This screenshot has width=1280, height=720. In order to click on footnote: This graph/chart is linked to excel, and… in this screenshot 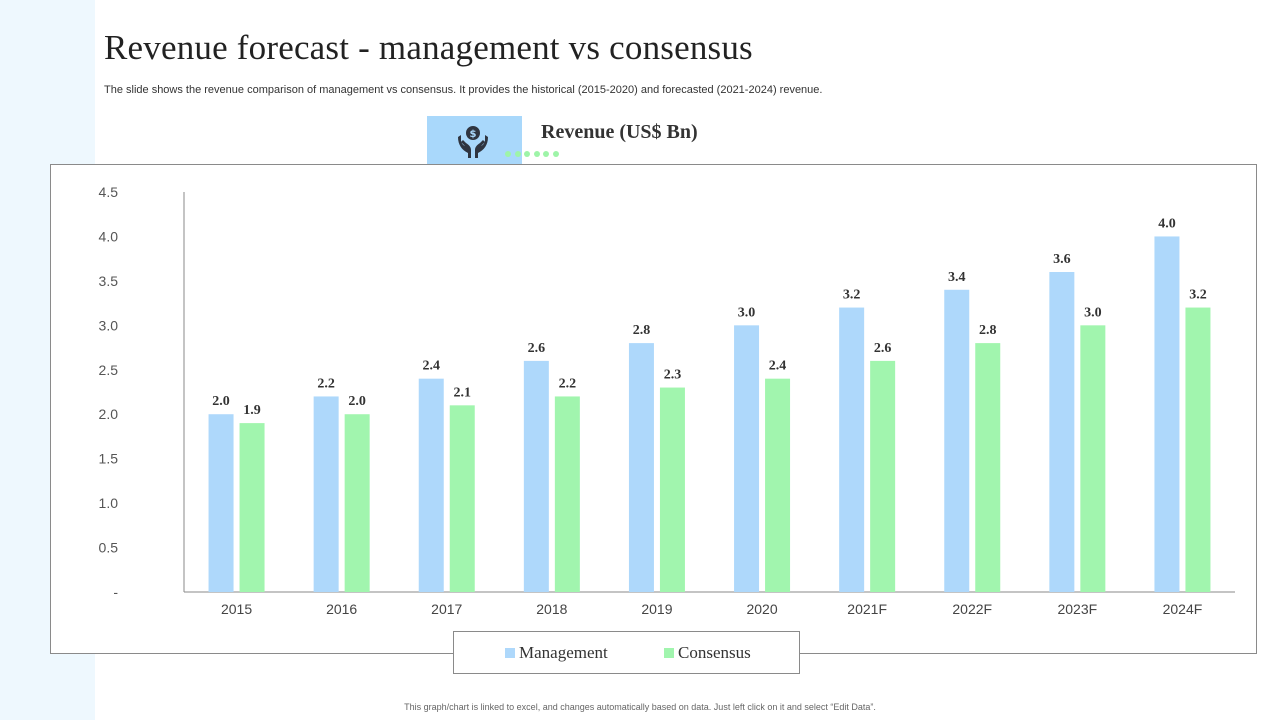, I will do `click(640, 707)`.